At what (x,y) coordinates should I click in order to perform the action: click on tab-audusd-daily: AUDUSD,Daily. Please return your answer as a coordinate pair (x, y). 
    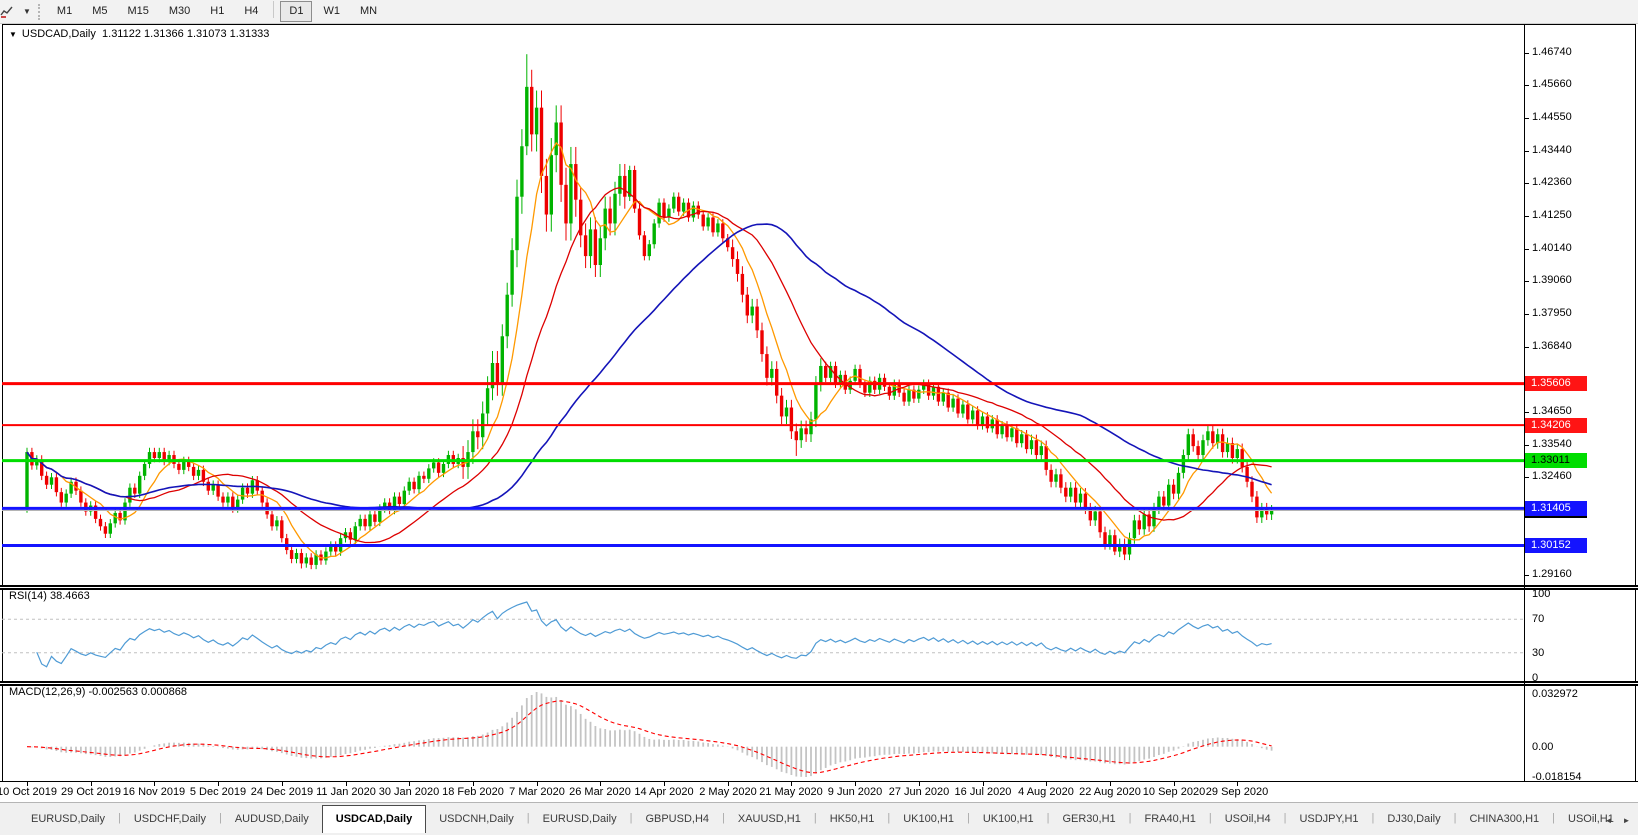
    Looking at the image, I should click on (271, 819).